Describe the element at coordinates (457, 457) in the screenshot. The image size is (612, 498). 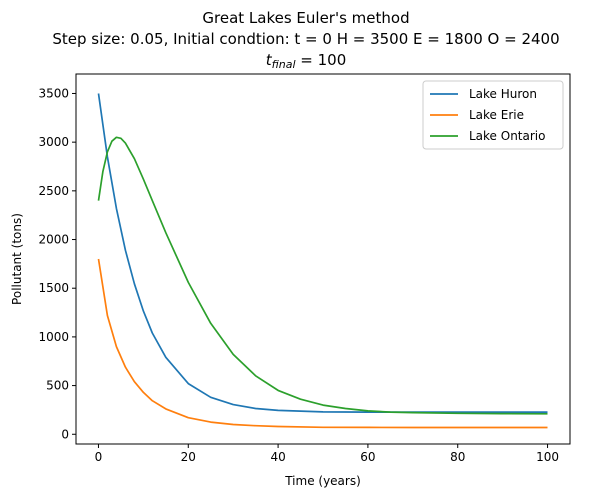
I see `x-tick-label: 80` at that location.